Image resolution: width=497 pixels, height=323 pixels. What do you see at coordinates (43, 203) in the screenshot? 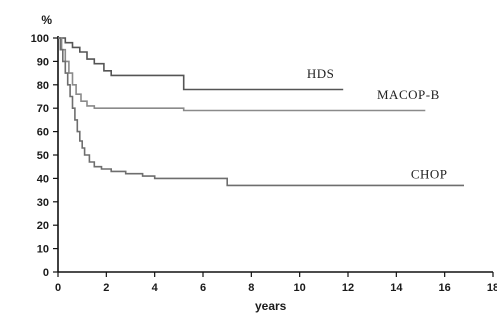
I see `y-tick-label: 30` at bounding box center [43, 203].